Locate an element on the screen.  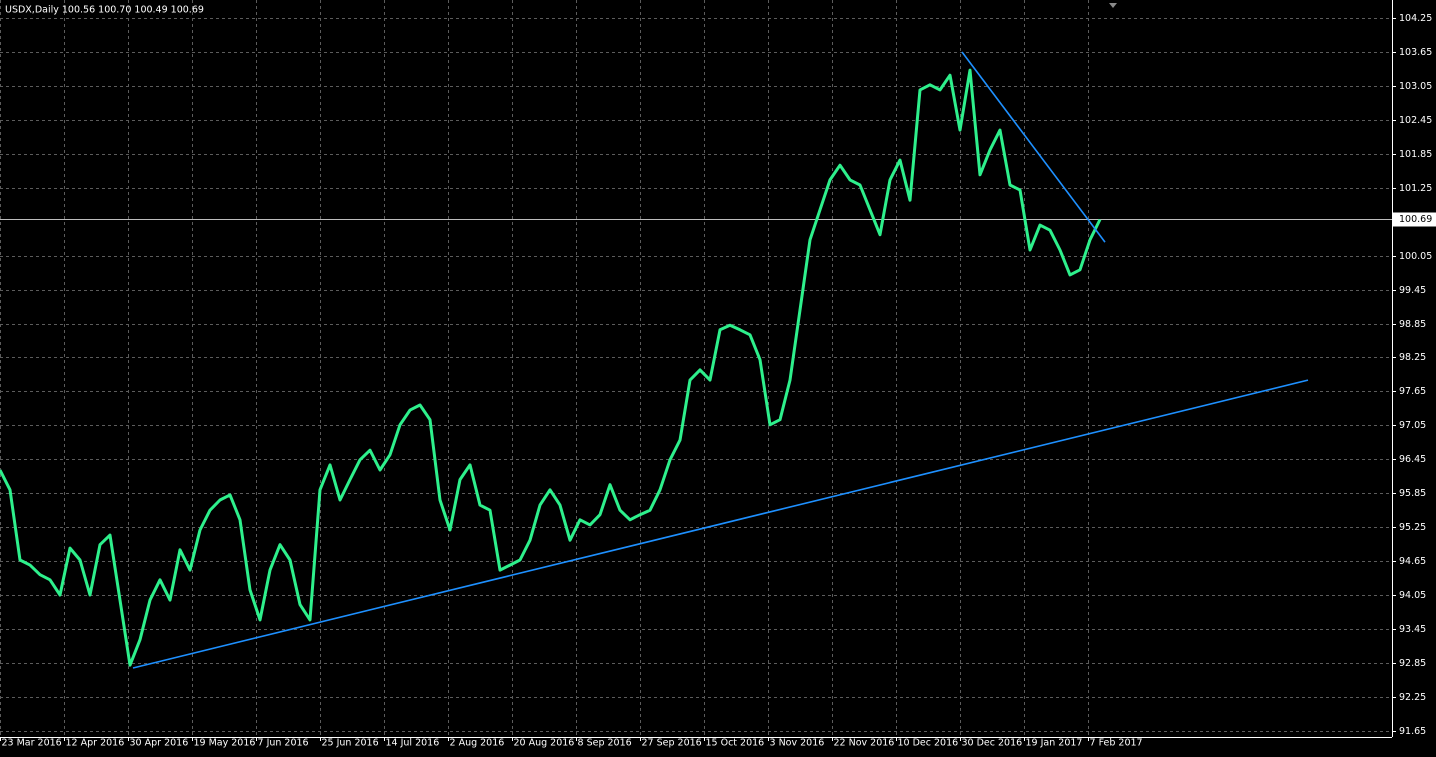
y-tick-label: 102.45 is located at coordinates (1415, 120).